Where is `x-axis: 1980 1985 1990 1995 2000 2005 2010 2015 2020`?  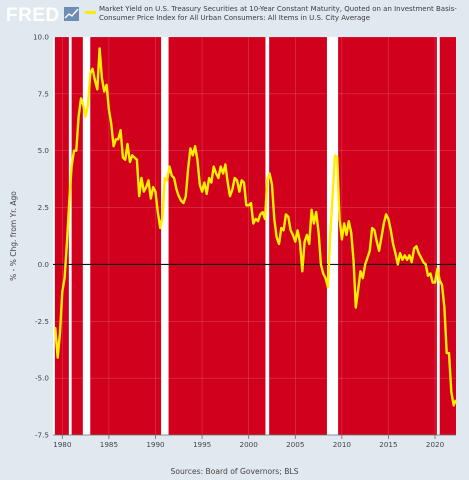
x-axis: 1980 1985 1990 1995 2000 2005 2010 2015 2020 is located at coordinates (254, 441).